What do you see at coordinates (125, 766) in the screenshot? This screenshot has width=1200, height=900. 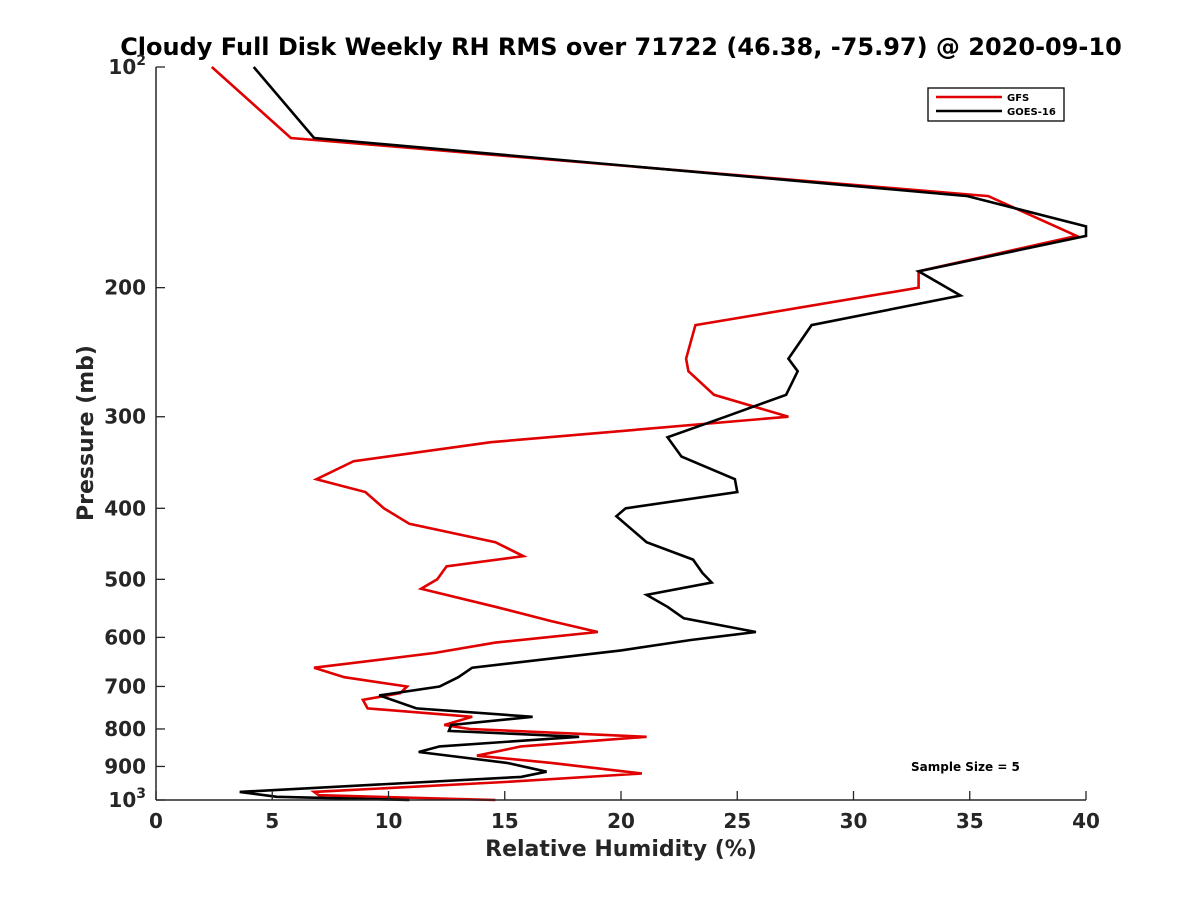 I see `y-tick-label: 900` at bounding box center [125, 766].